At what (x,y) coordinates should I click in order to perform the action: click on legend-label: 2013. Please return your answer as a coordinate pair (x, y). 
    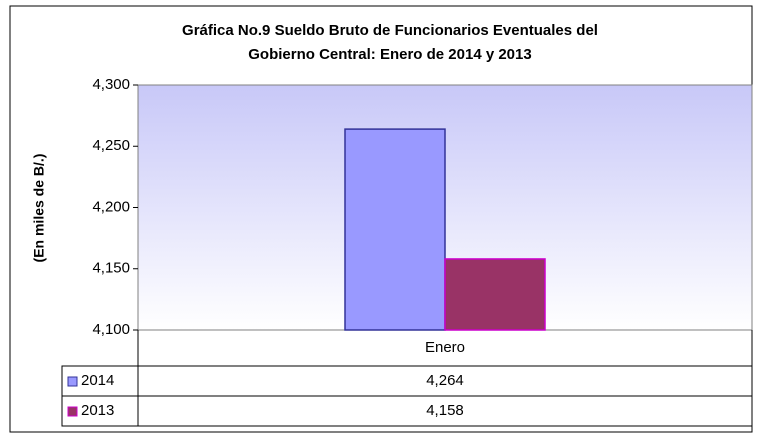
    Looking at the image, I should click on (97, 410).